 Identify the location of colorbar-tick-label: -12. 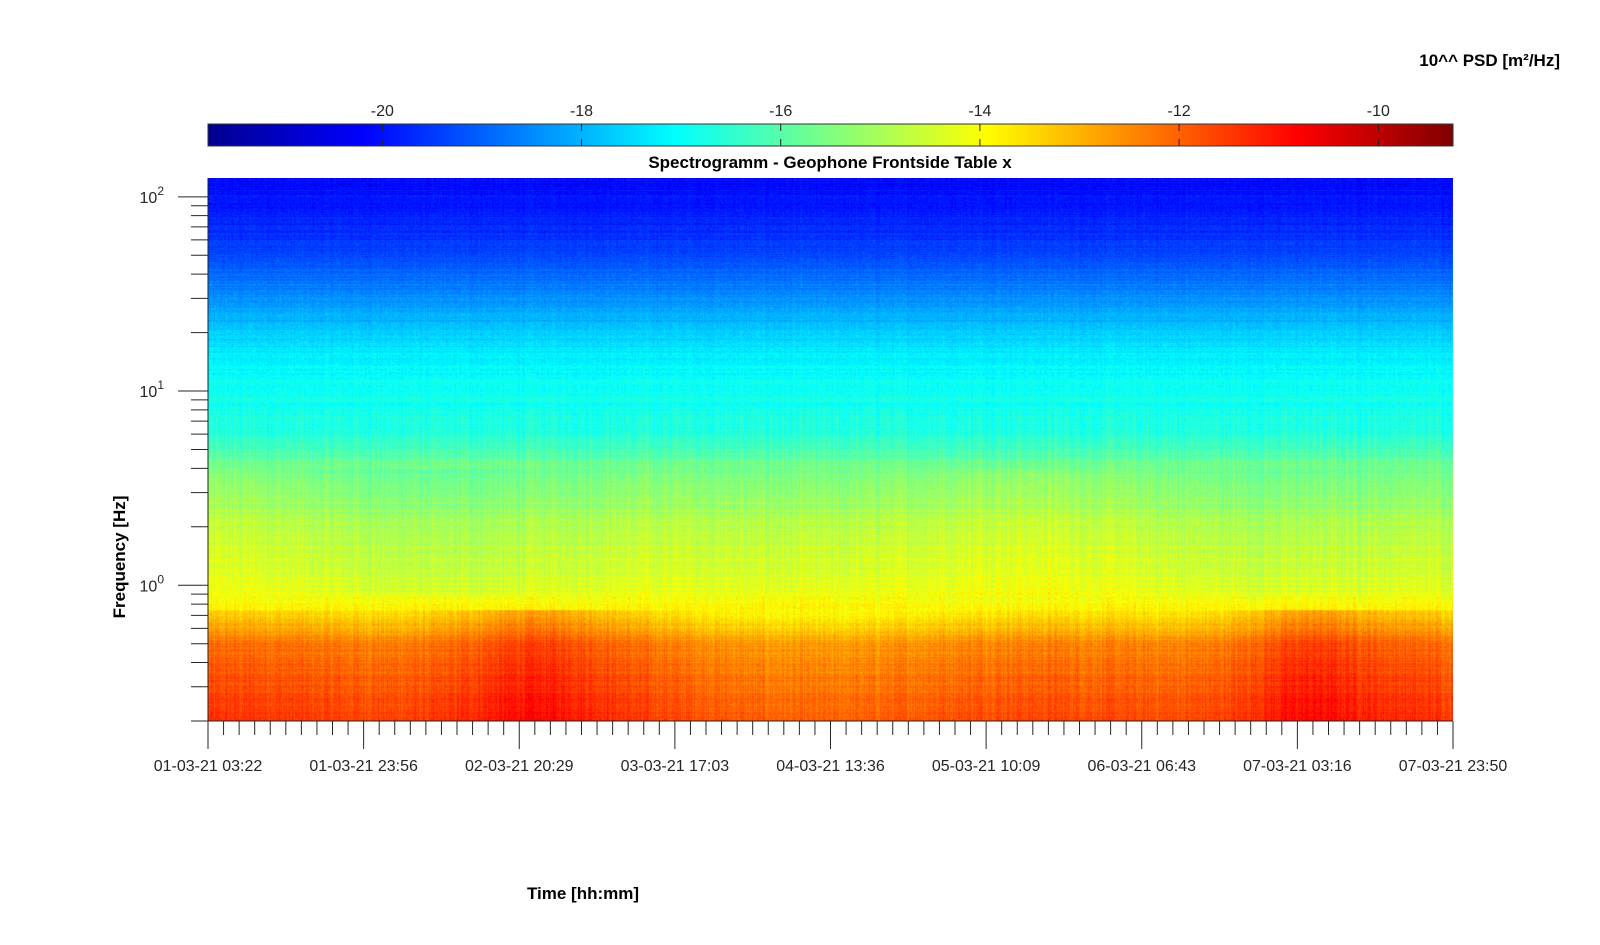
(1179, 111).